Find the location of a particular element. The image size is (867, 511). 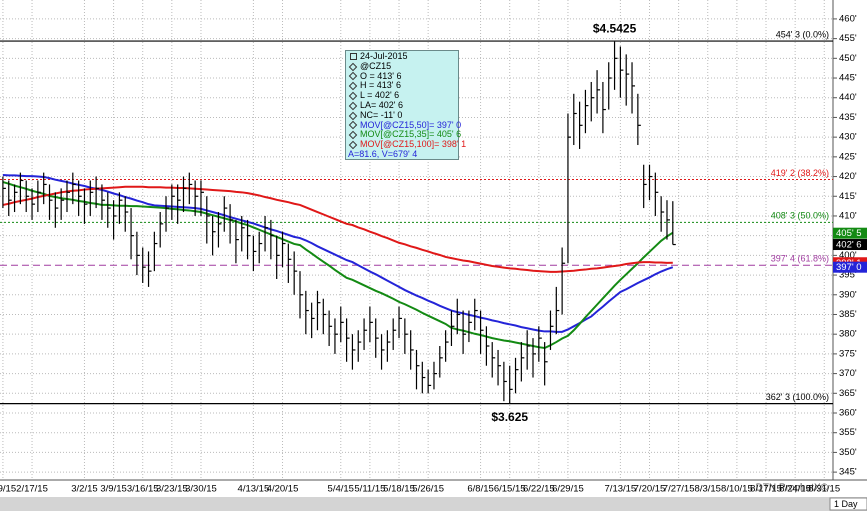

x-tick-label: 3/16/15 is located at coordinates (143, 489).